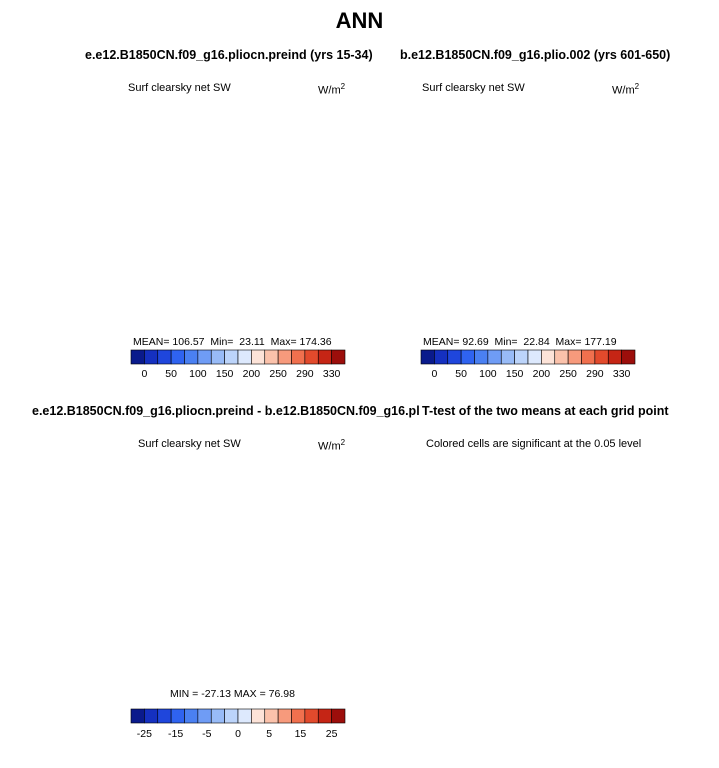 Image resolution: width=719 pixels, height=768 pixels. I want to click on panel-2-units: W/m2, so click(626, 89).